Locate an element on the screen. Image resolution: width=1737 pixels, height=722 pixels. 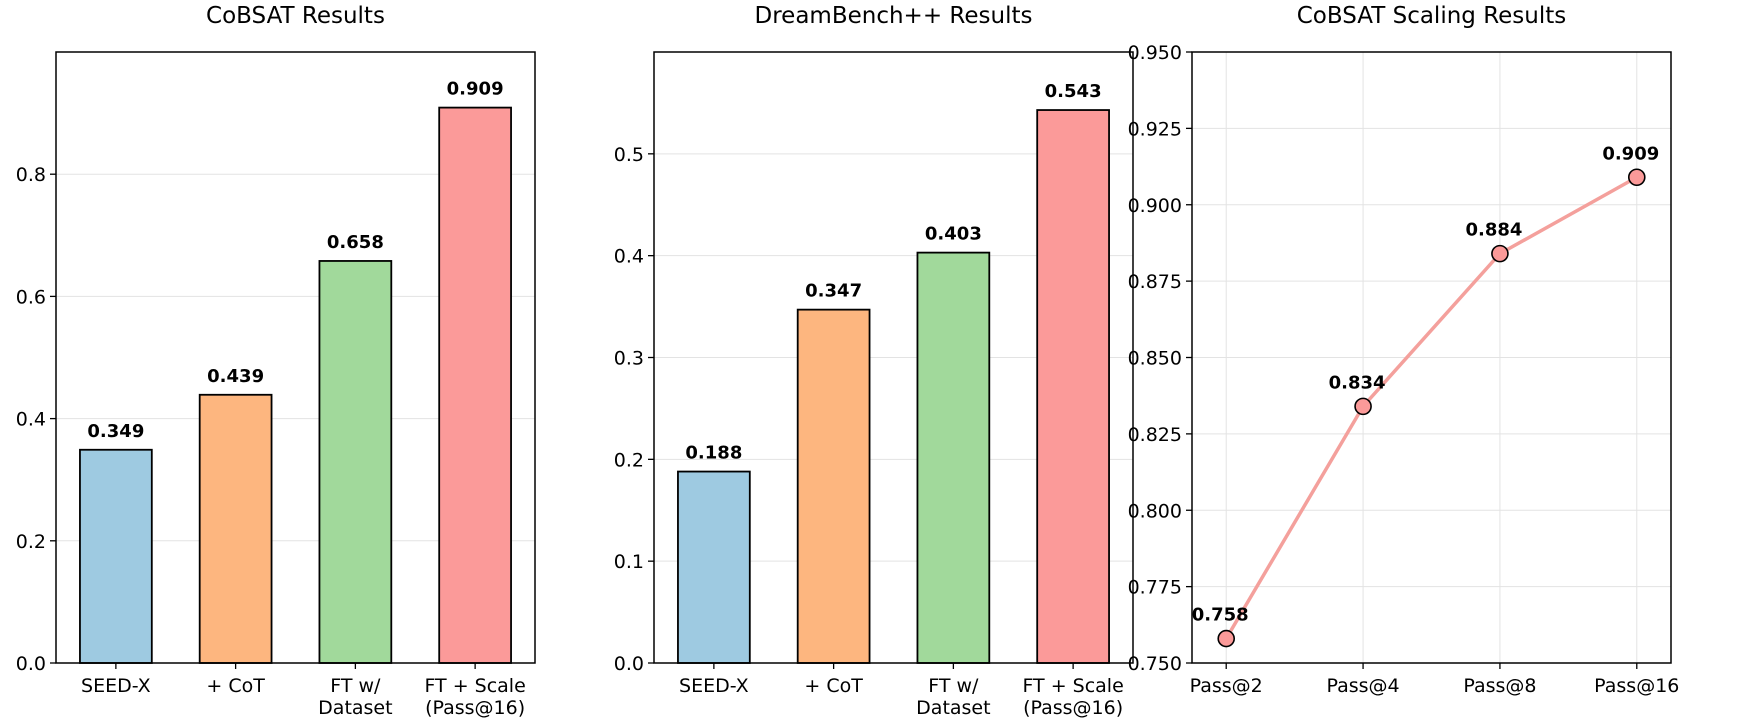
y-tick-label: 0.925 is located at coordinates (1155, 129).